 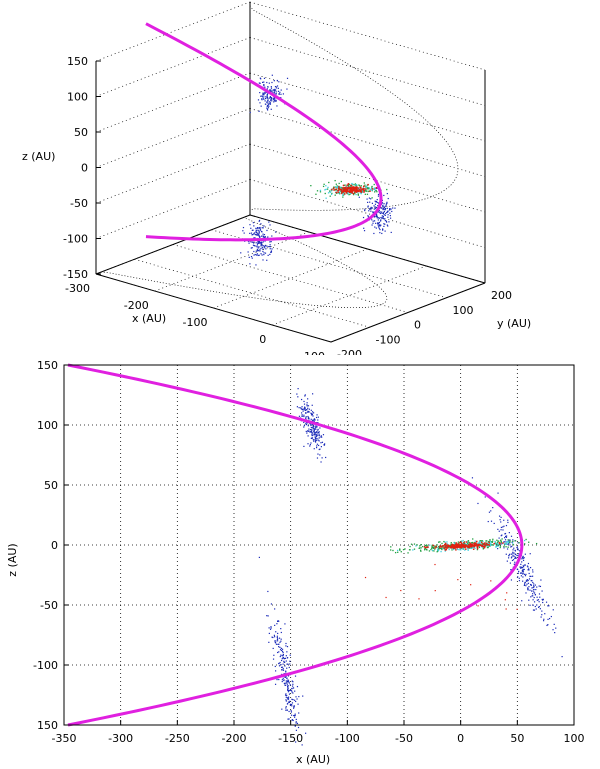 What do you see at coordinates (463, 545) in the screenshot?
I see `disk-red` at bounding box center [463, 545].